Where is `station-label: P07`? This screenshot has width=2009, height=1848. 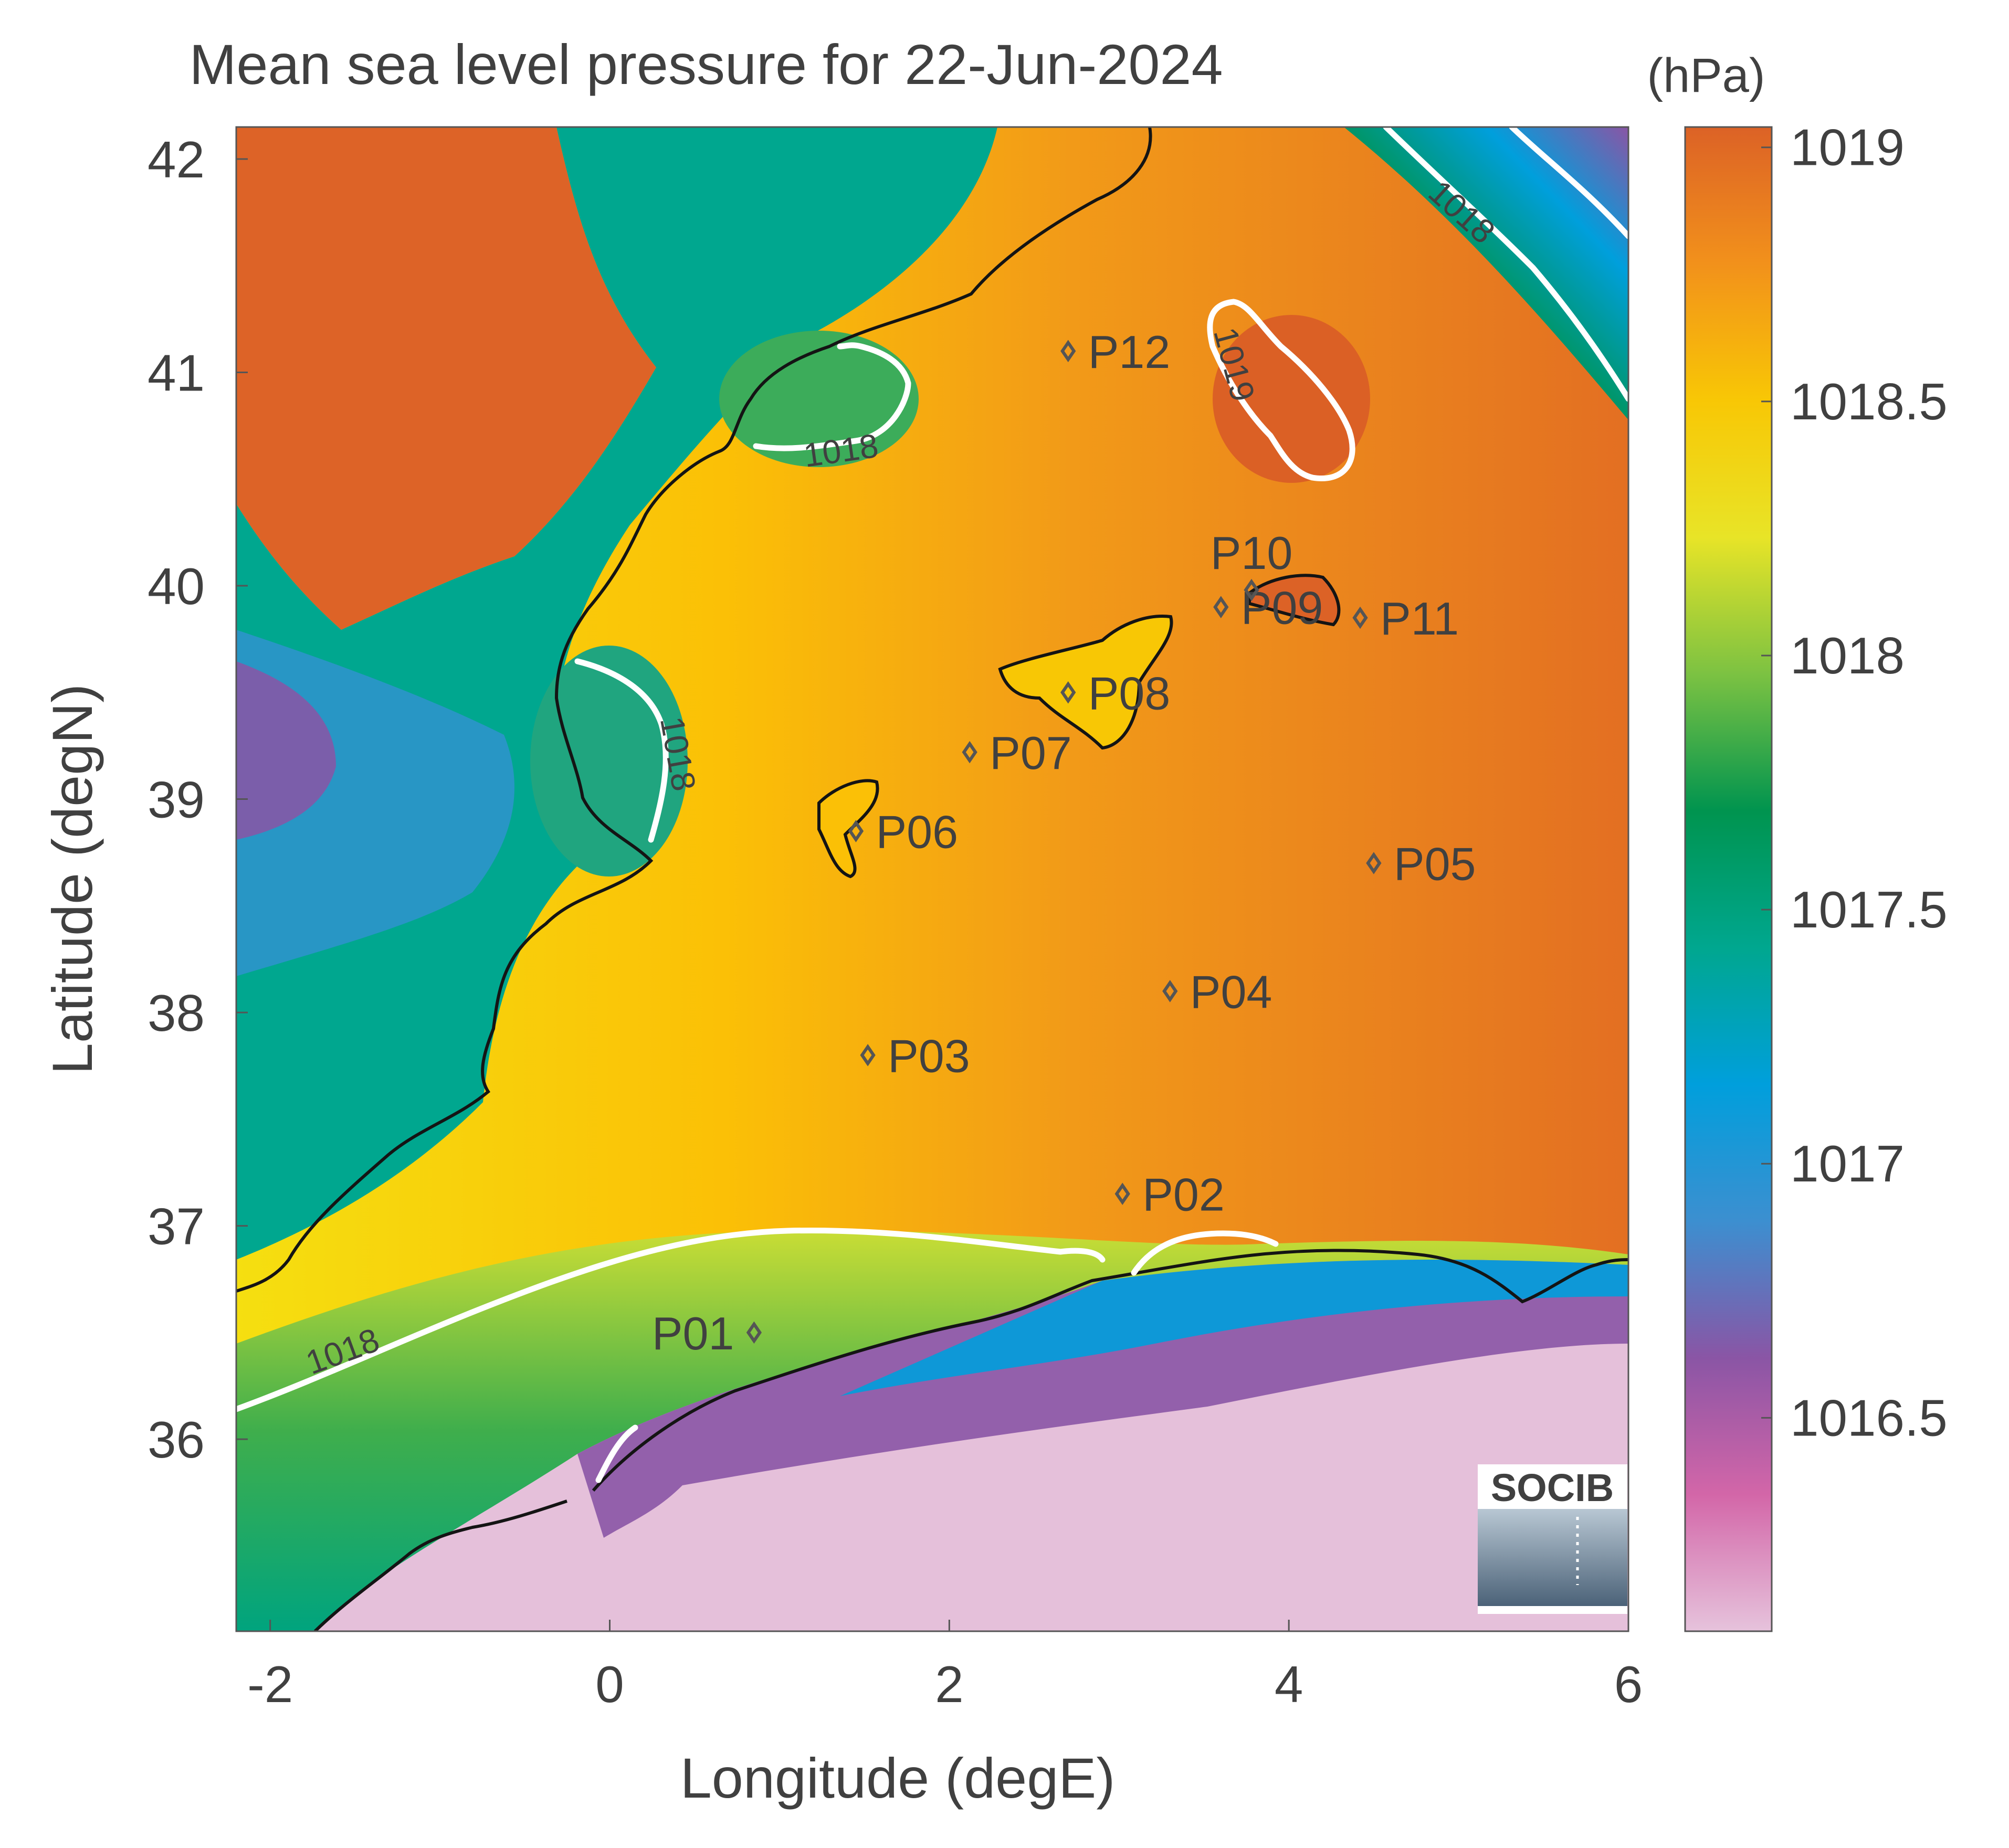 station-label: P07 is located at coordinates (1031, 753).